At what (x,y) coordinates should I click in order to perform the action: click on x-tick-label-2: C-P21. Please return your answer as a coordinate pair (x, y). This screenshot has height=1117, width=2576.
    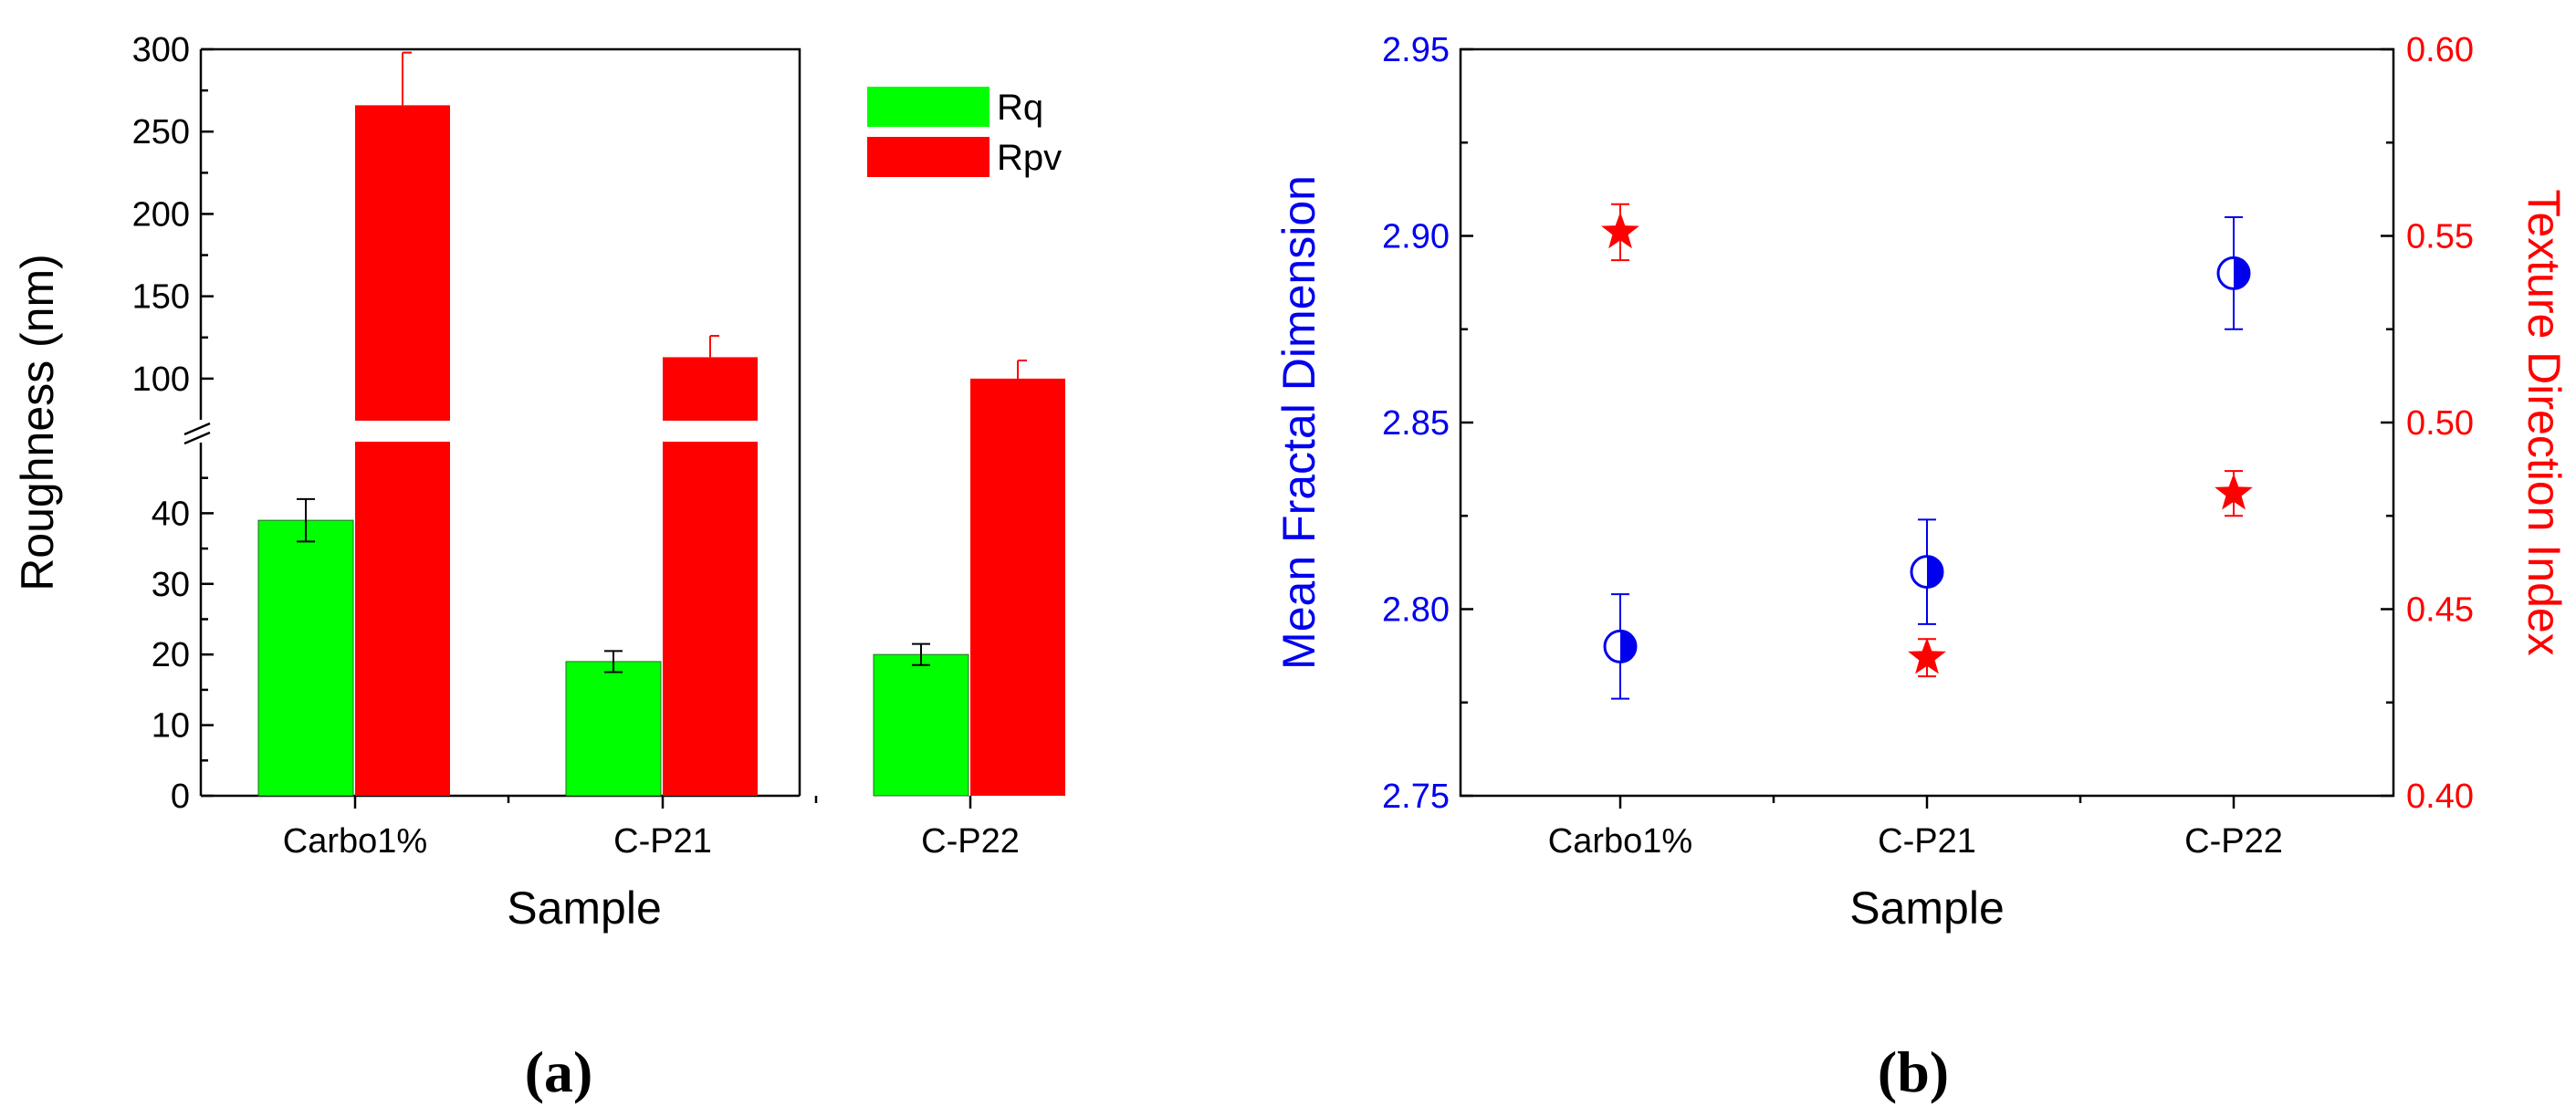
    Looking at the image, I should click on (662, 841).